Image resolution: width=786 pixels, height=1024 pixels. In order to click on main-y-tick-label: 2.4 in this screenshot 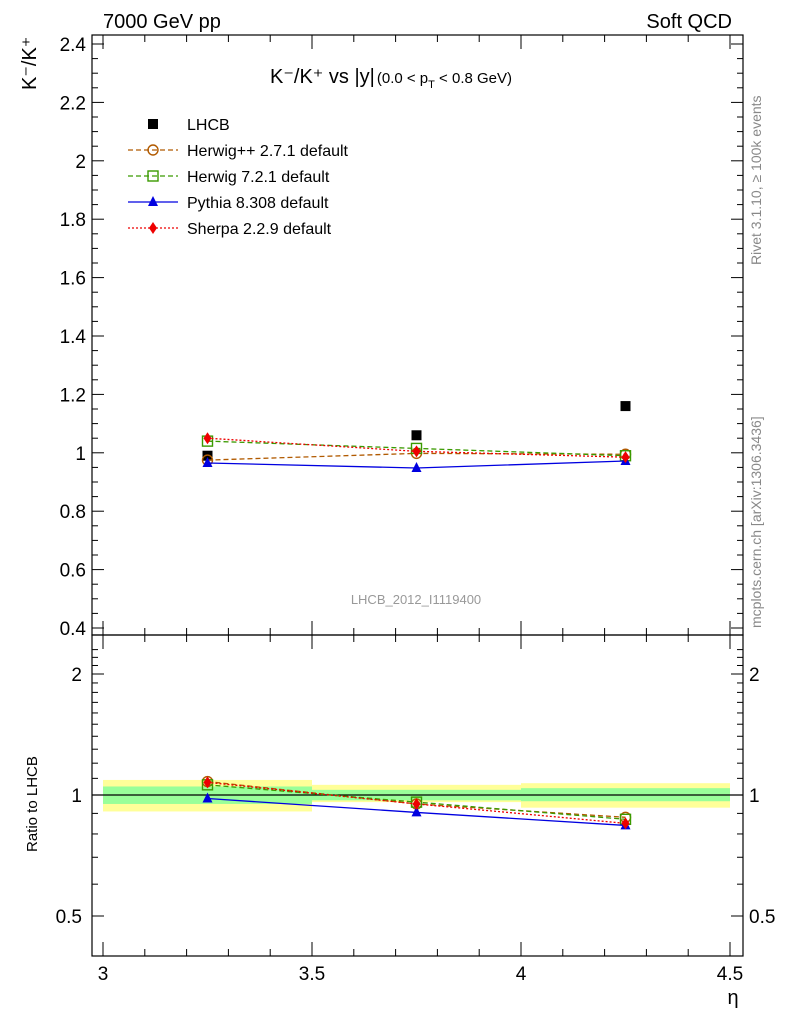, I will do `click(73, 45)`.